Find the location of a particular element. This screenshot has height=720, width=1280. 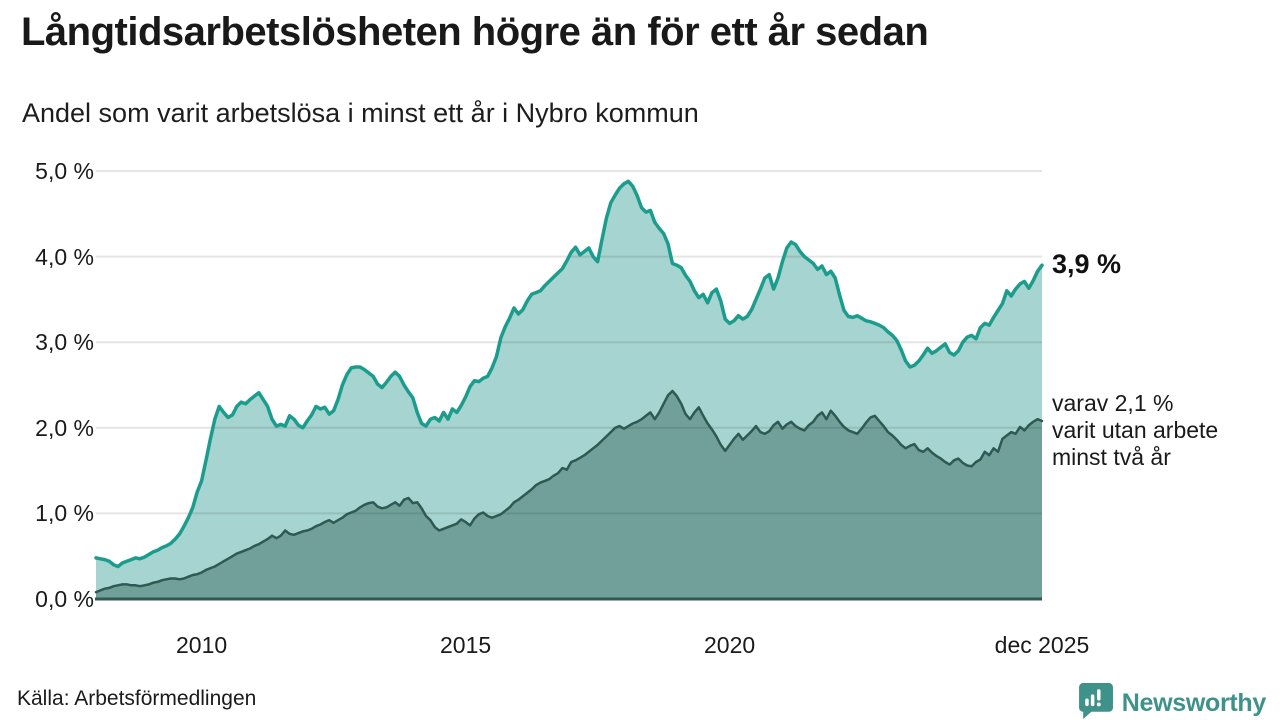

secondary-annotation-line: varit utan arbete is located at coordinates (1135, 430).